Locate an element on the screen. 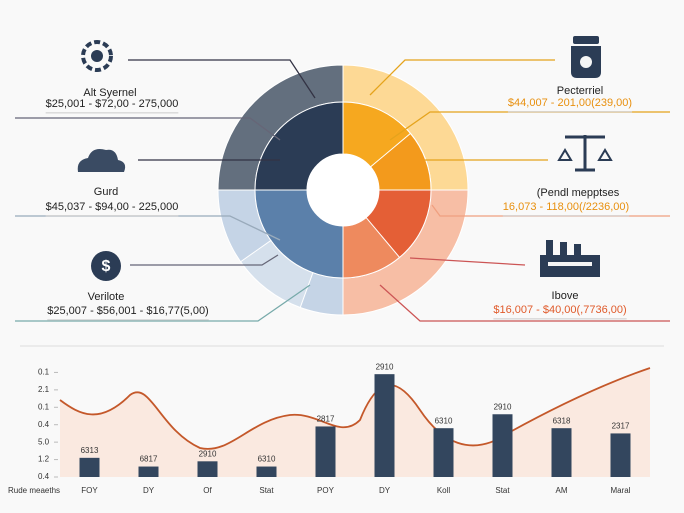 This screenshot has width=684, height=513. callout-range: 16,073 - 118,00(/2236,00) is located at coordinates (566, 207).